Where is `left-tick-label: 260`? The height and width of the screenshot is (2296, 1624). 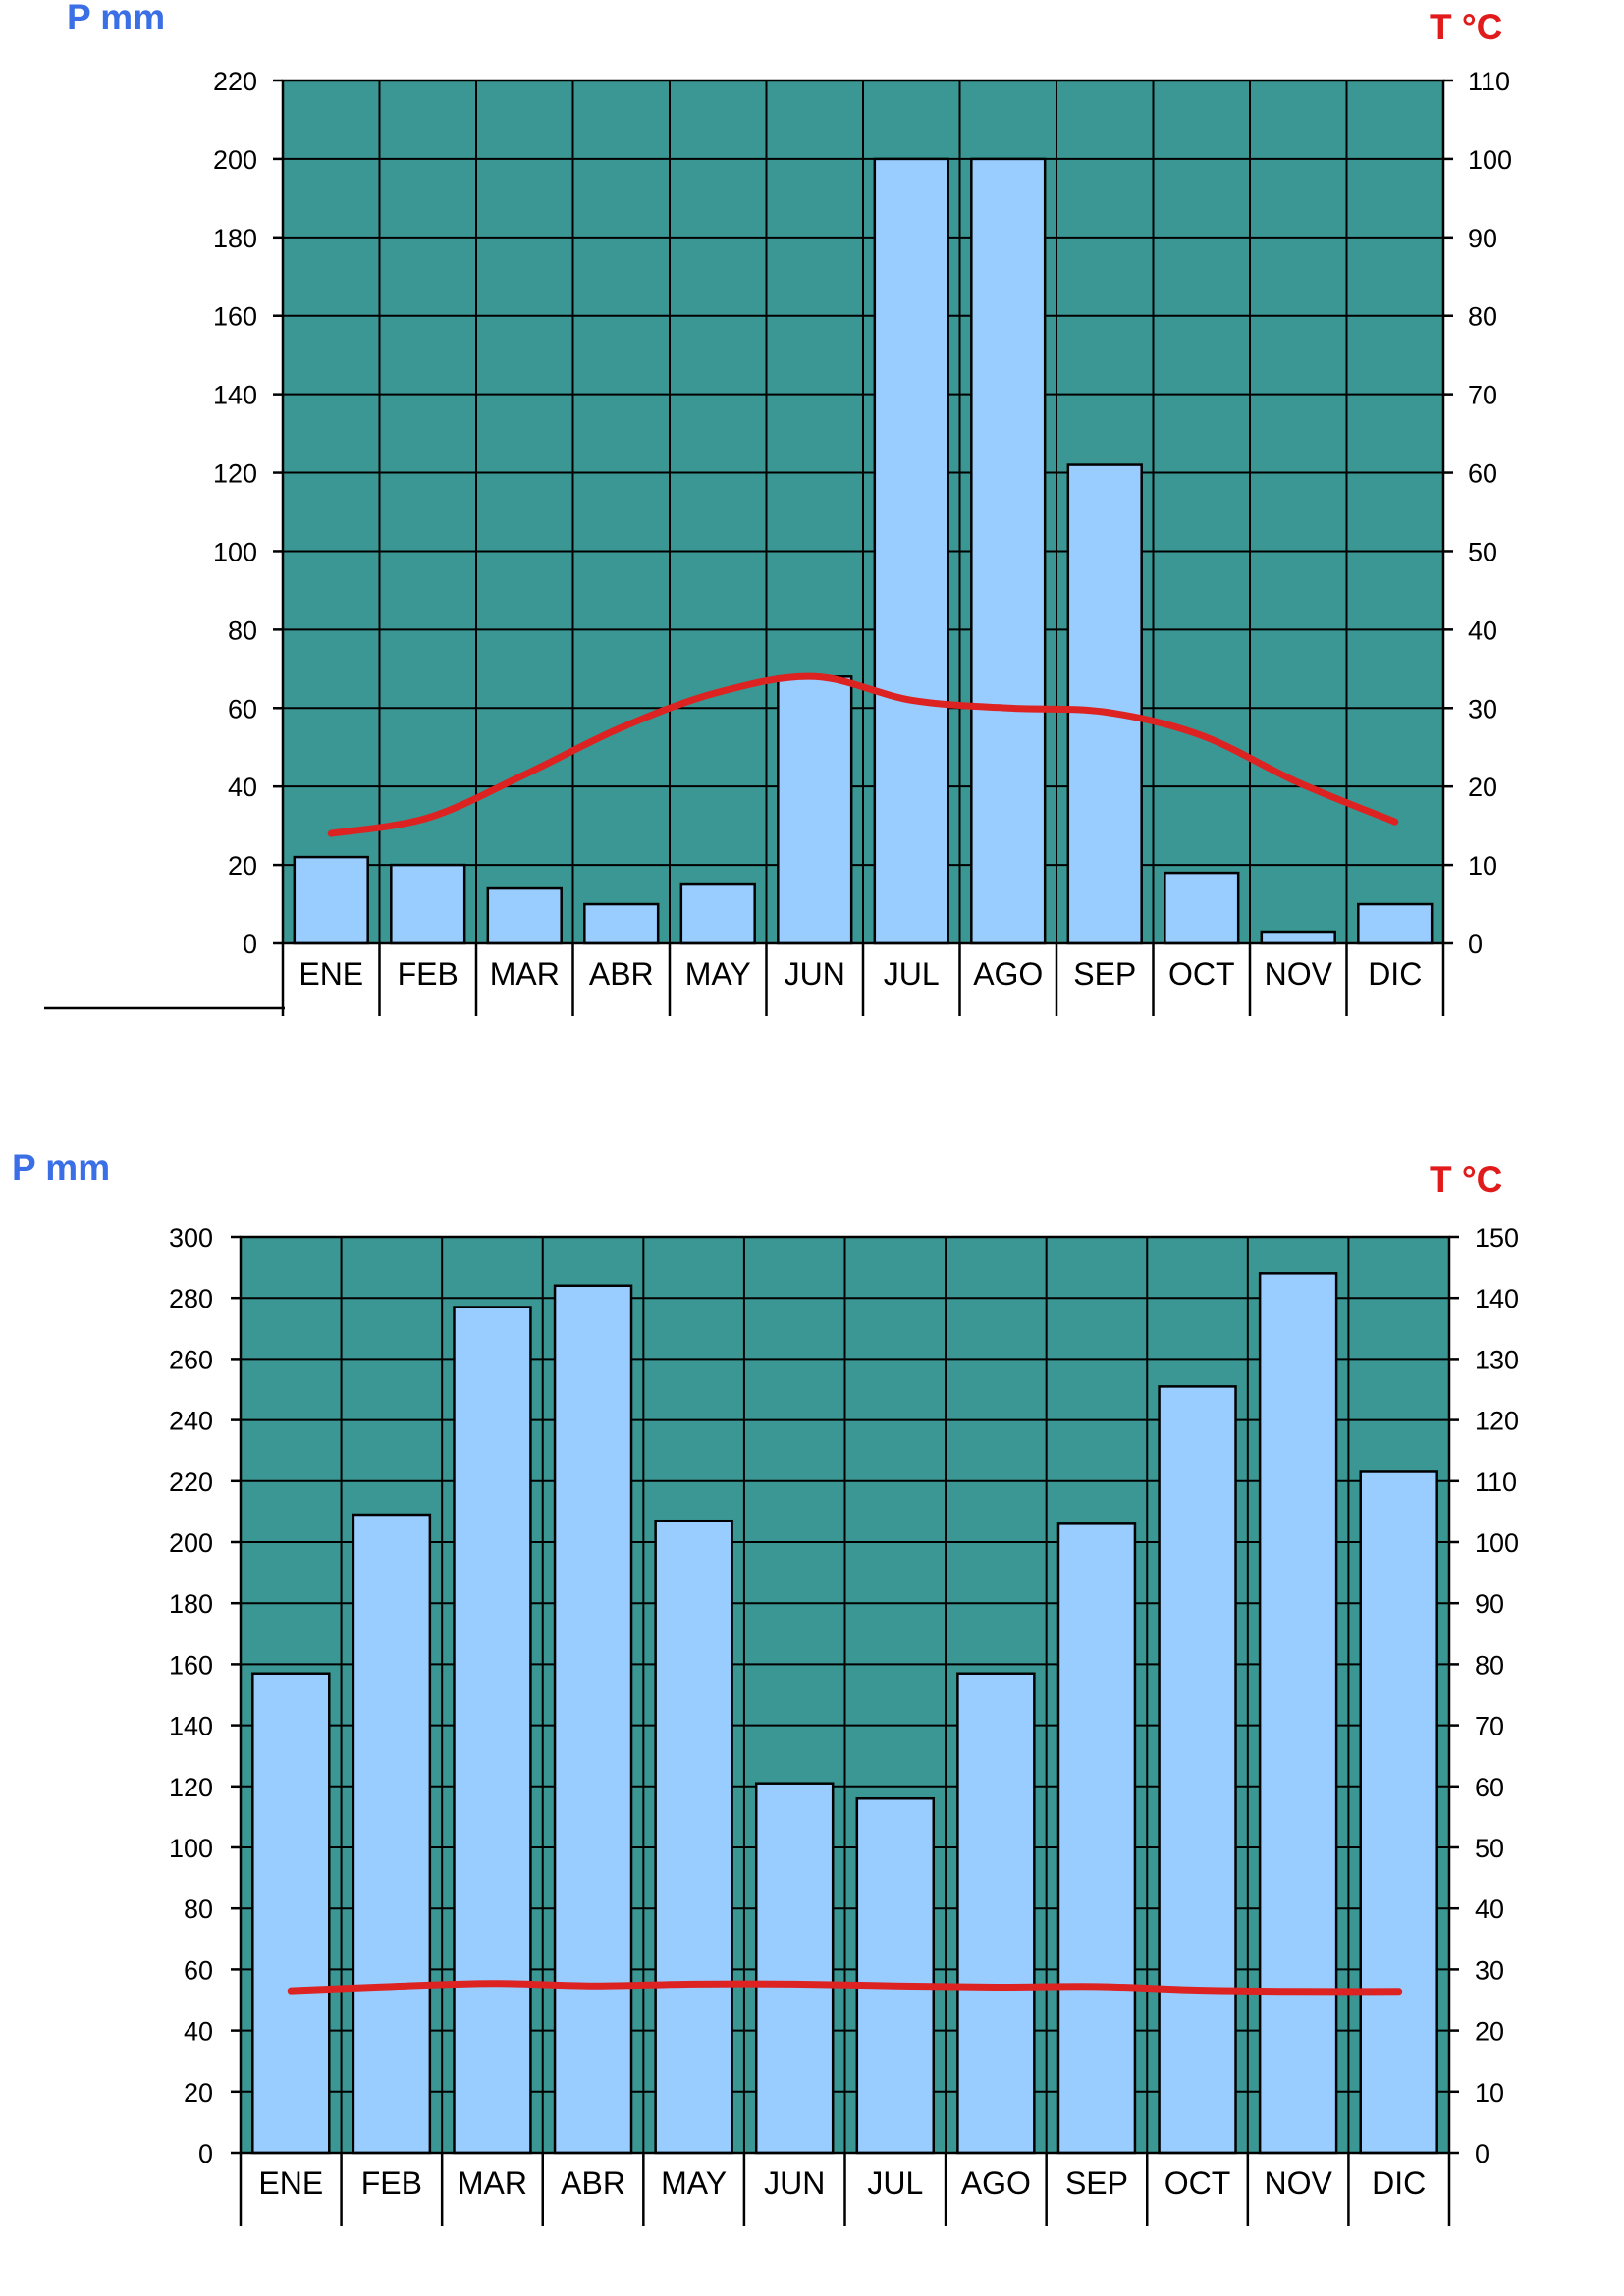 left-tick-label: 260 is located at coordinates (191, 1359).